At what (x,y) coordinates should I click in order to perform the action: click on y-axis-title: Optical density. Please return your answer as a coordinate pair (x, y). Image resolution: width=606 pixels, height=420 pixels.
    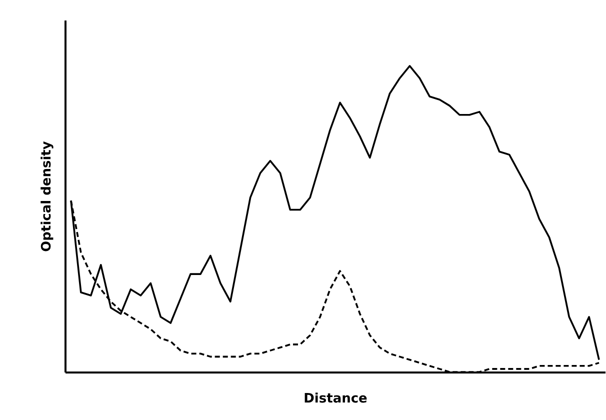
    Looking at the image, I should click on (47, 196).